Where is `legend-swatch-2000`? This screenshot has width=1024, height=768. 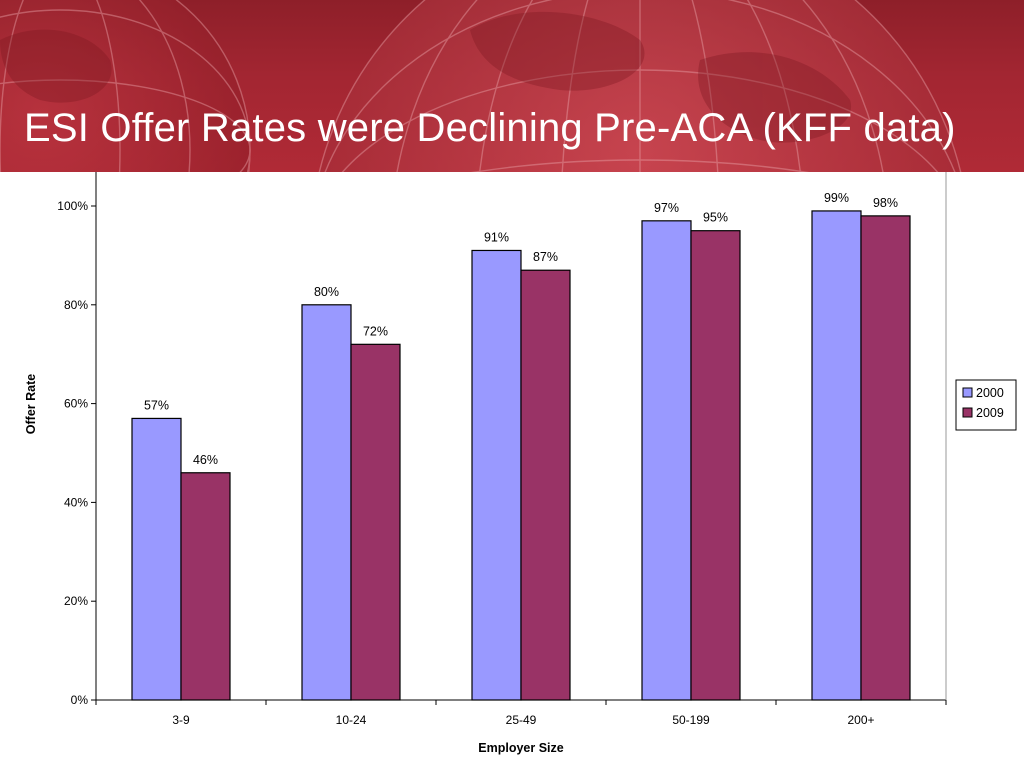 legend-swatch-2000 is located at coordinates (967, 392).